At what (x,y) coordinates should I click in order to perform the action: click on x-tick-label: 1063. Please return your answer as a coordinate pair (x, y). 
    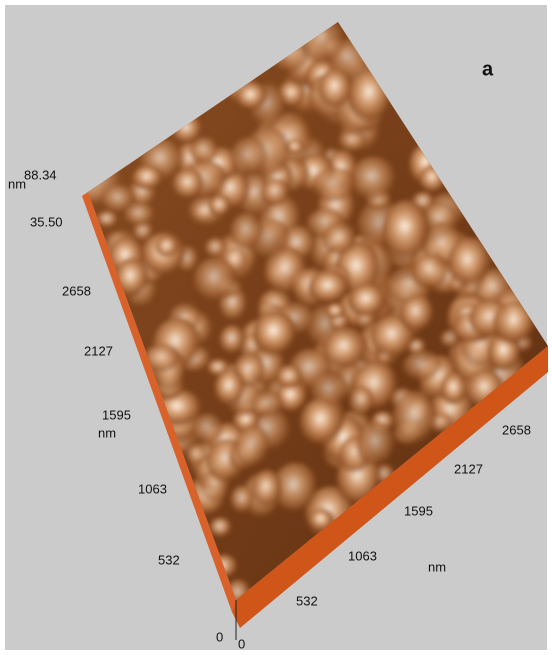
    Looking at the image, I should click on (362, 555).